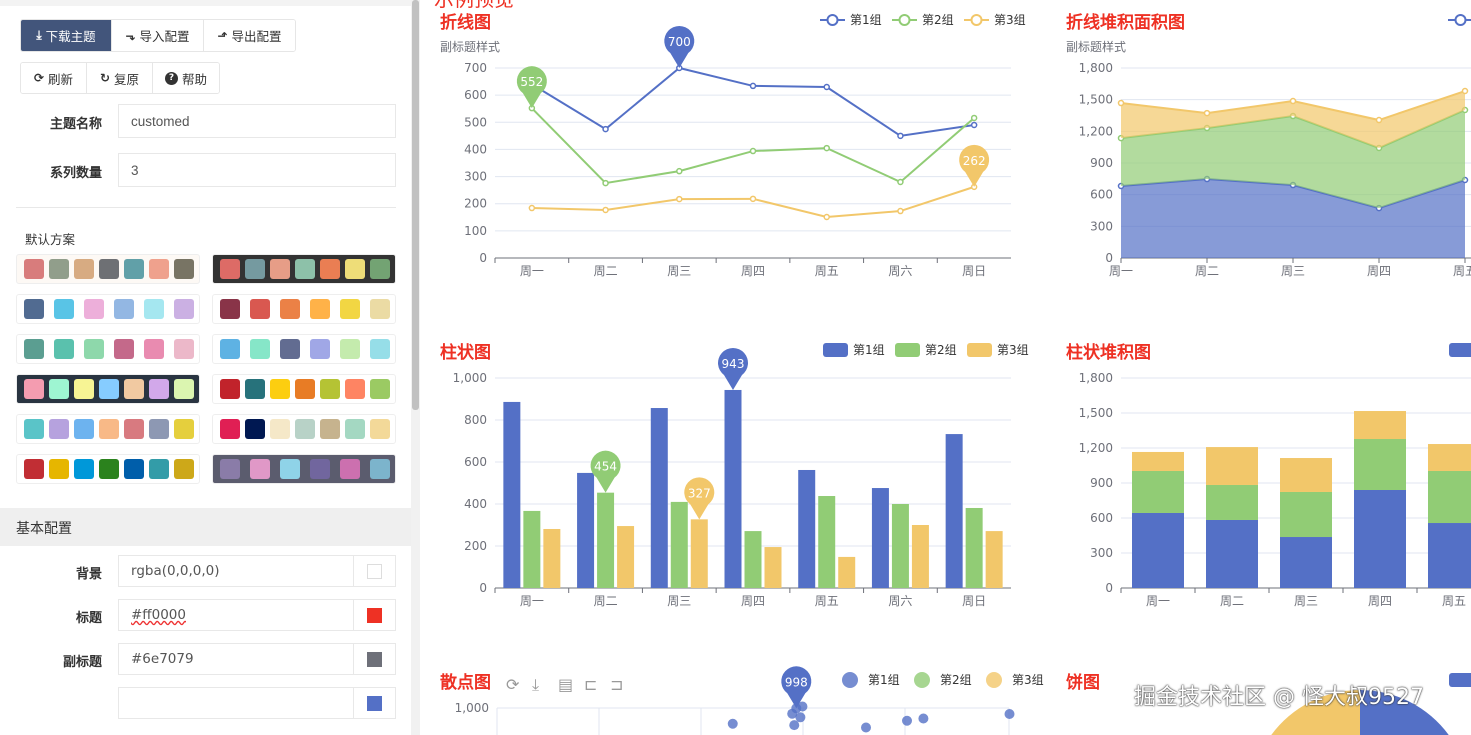 The image size is (1471, 735). I want to click on color-config-row, so click(205, 703).